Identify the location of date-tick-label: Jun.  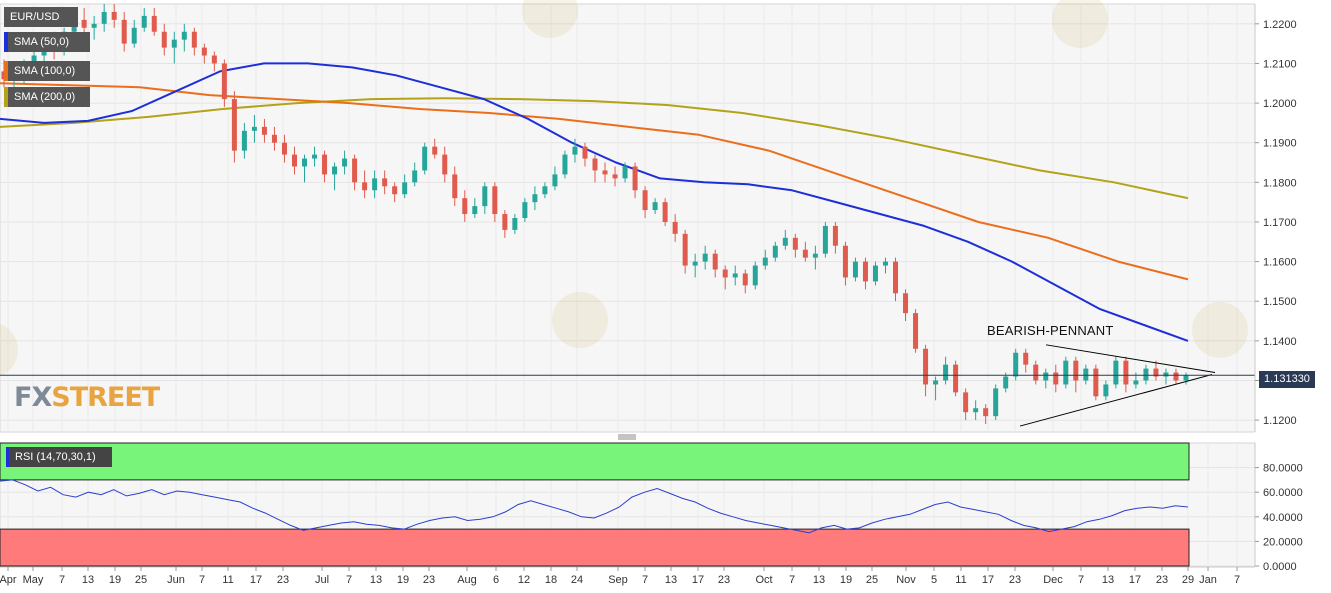
(176, 580).